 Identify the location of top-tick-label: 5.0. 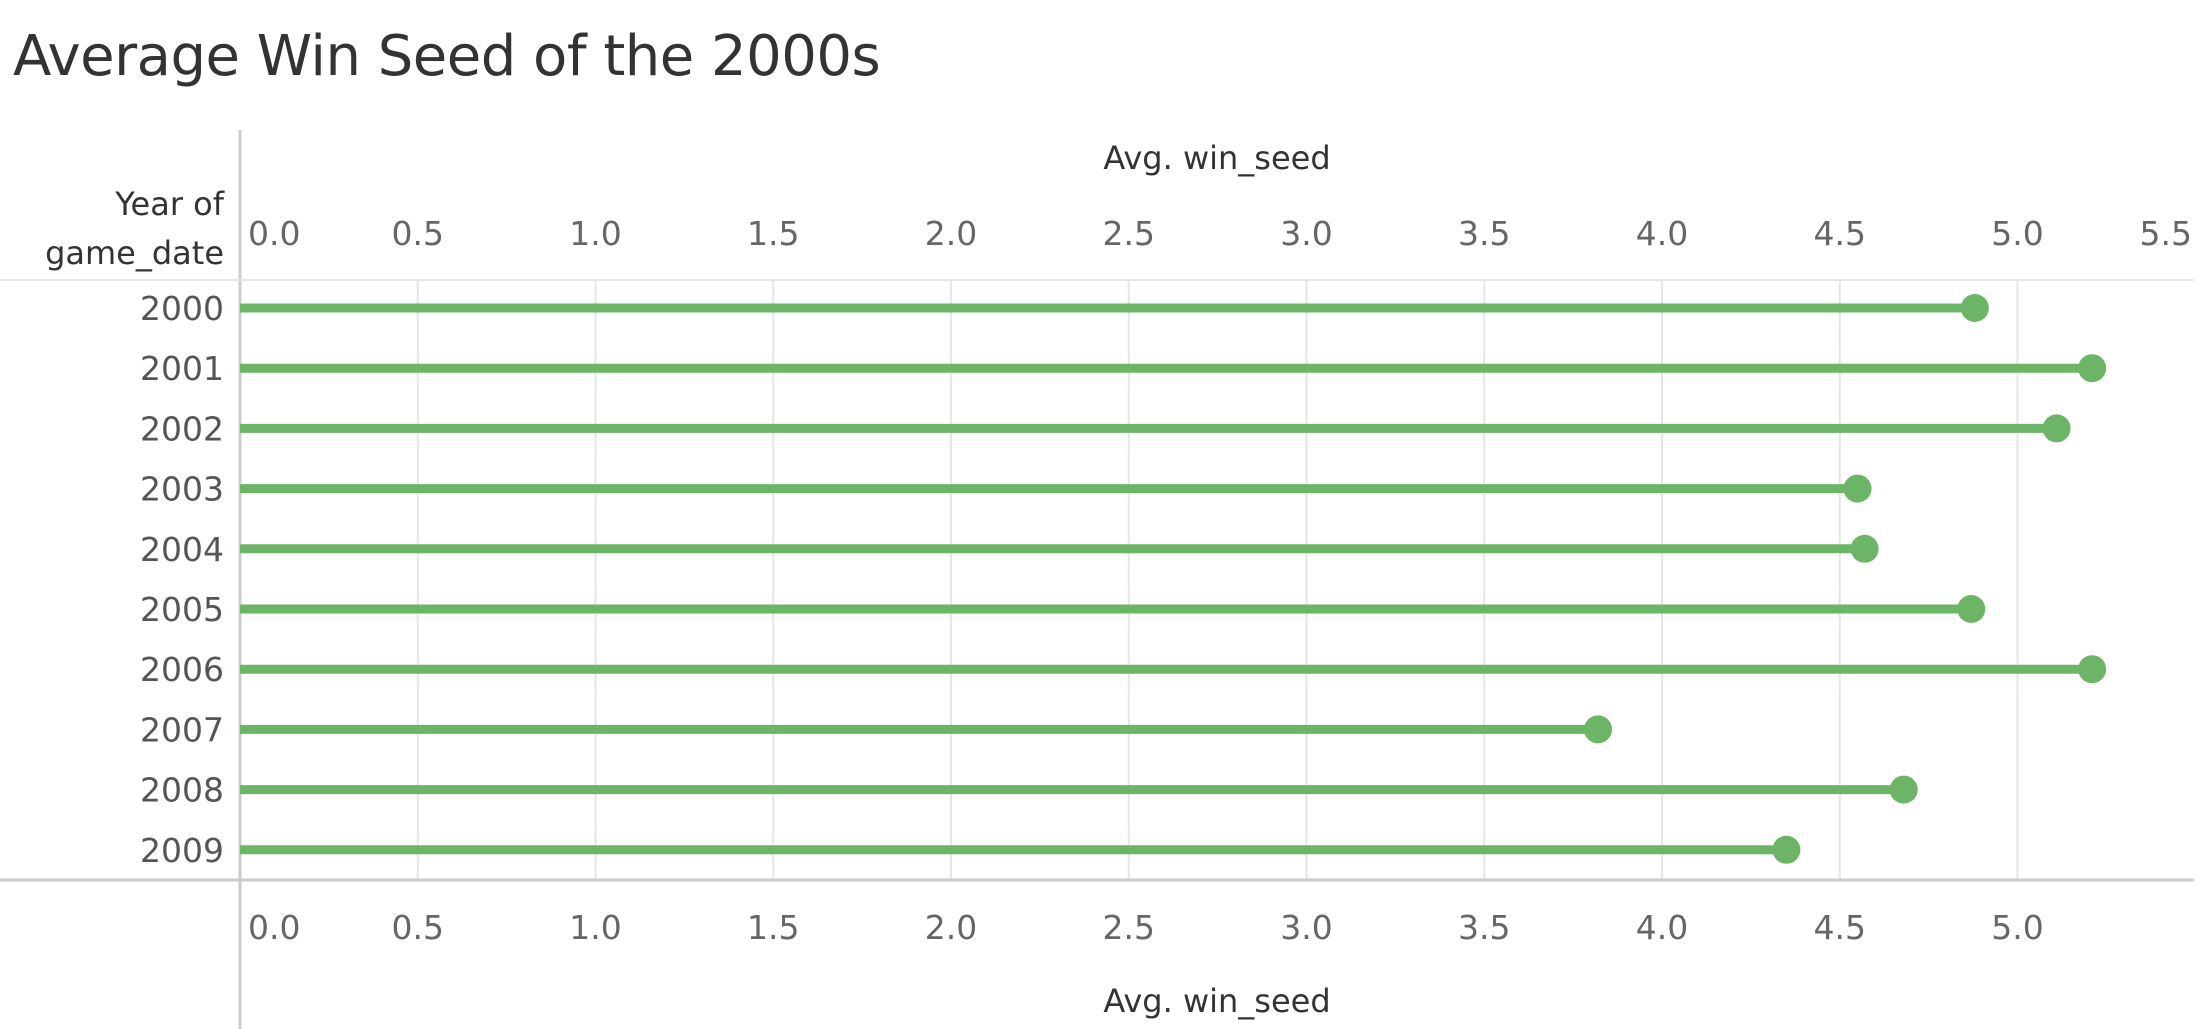
(2017, 233).